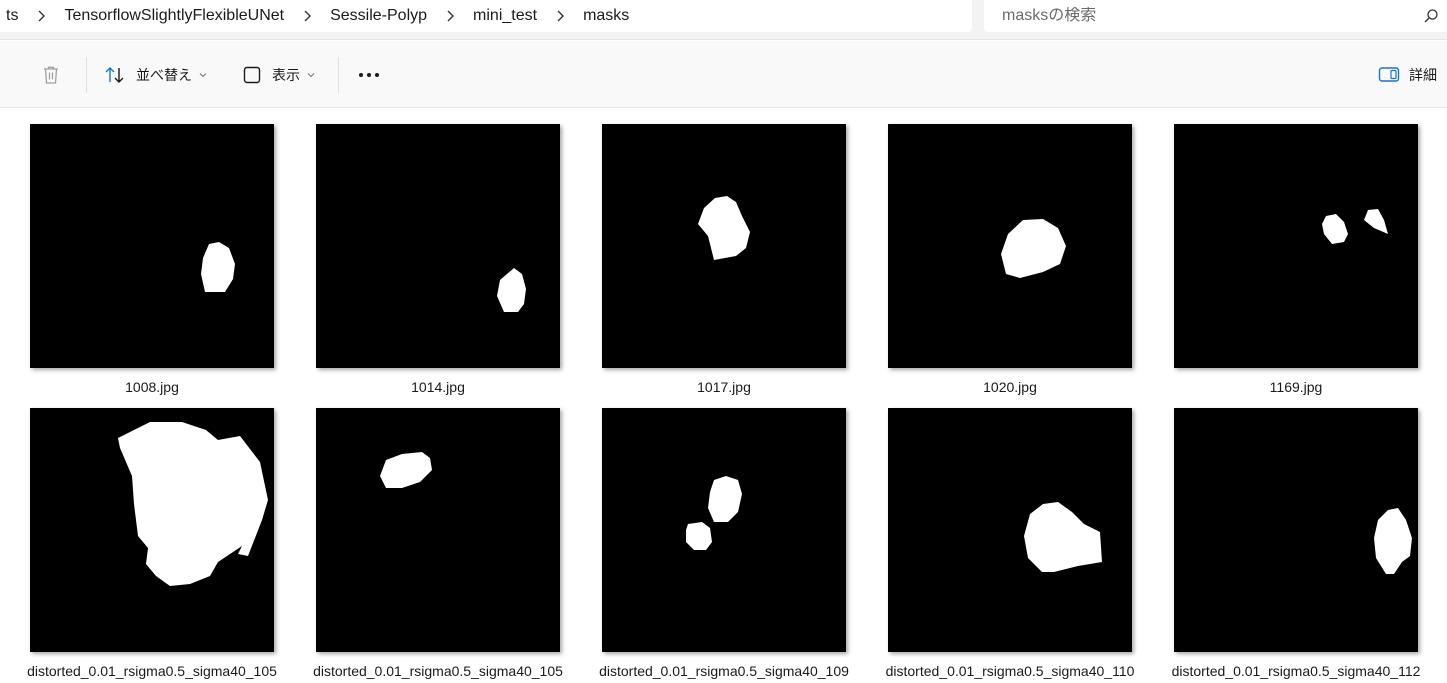 This screenshot has width=1447, height=683. What do you see at coordinates (174, 15) in the screenshot?
I see `breadcrumb-item-project: TensorflowSlightlyFlexibleUNet` at bounding box center [174, 15].